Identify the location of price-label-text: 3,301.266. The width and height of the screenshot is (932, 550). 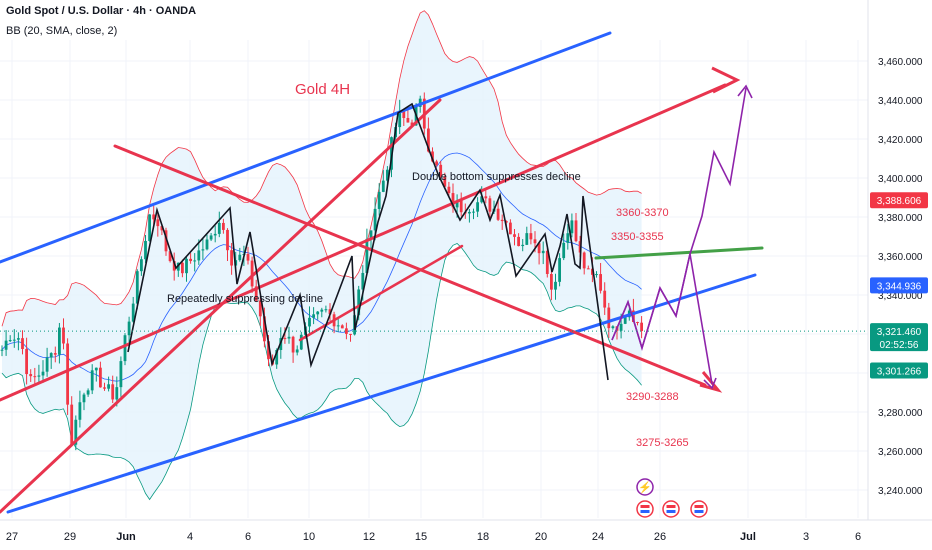
(899, 372).